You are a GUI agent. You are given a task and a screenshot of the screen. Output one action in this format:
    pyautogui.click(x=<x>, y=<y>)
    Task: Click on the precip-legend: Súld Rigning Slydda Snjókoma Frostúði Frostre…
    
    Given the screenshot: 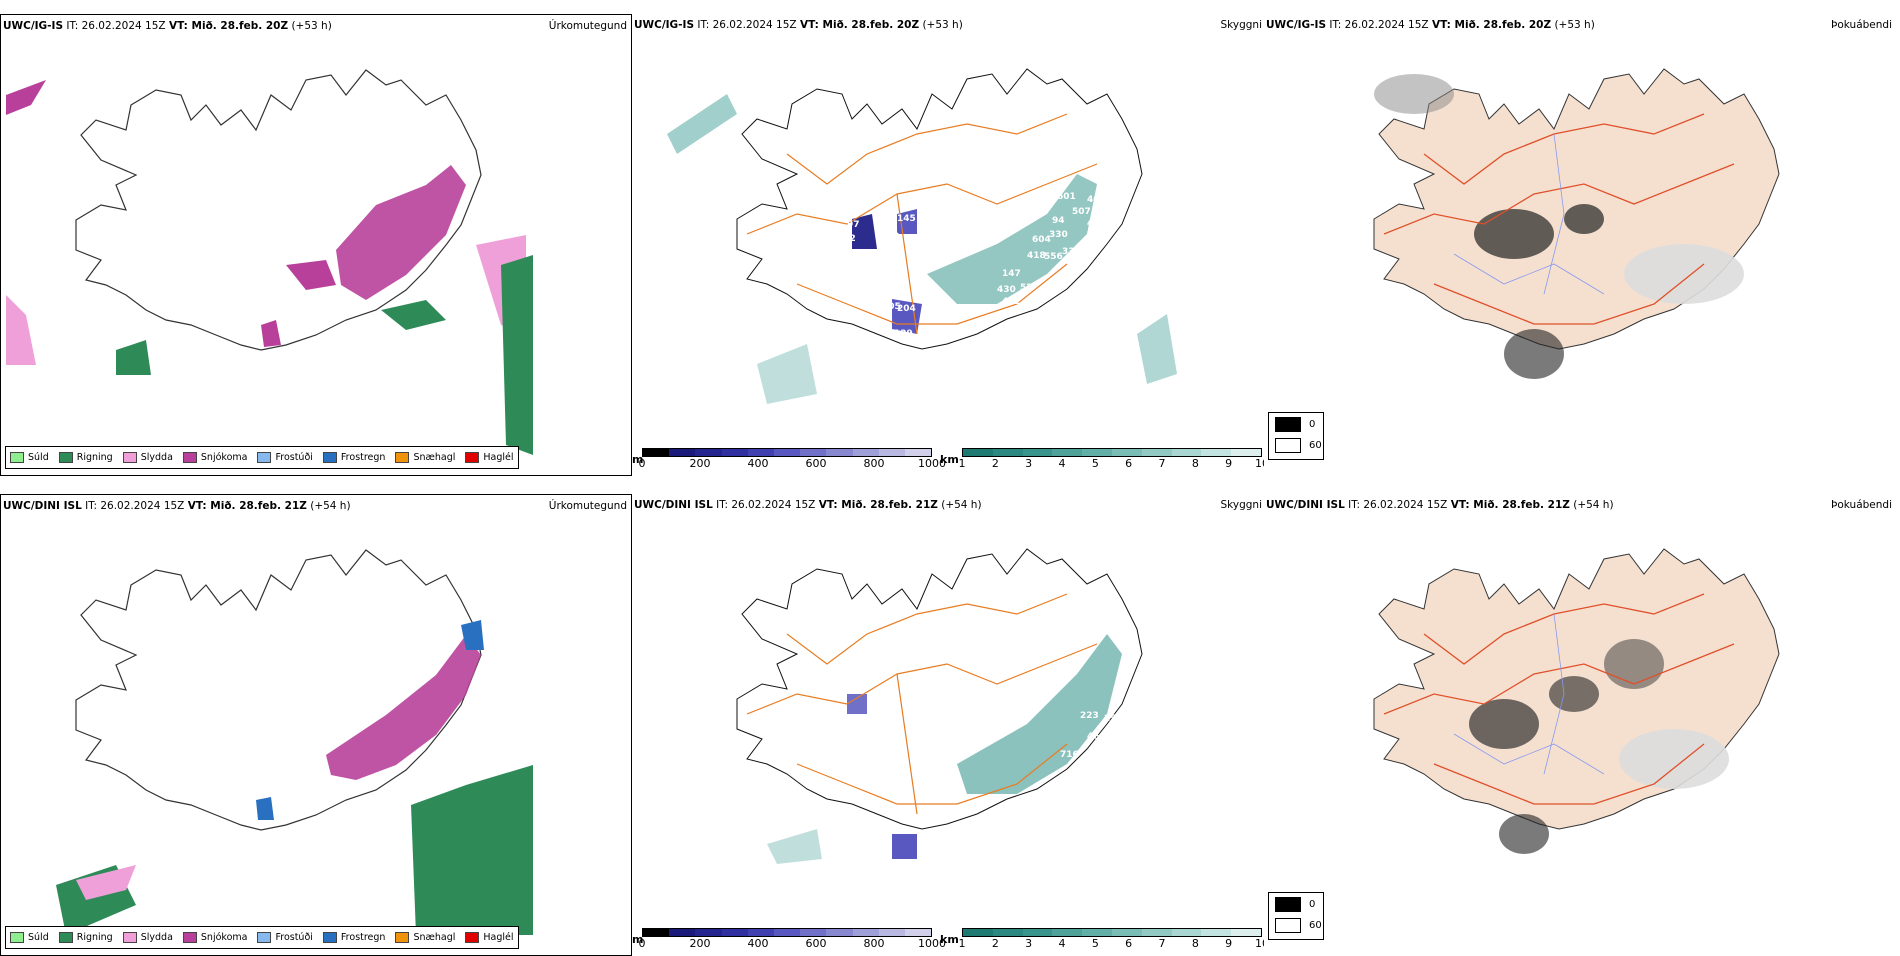 What is the action you would take?
    pyautogui.click(x=262, y=937)
    